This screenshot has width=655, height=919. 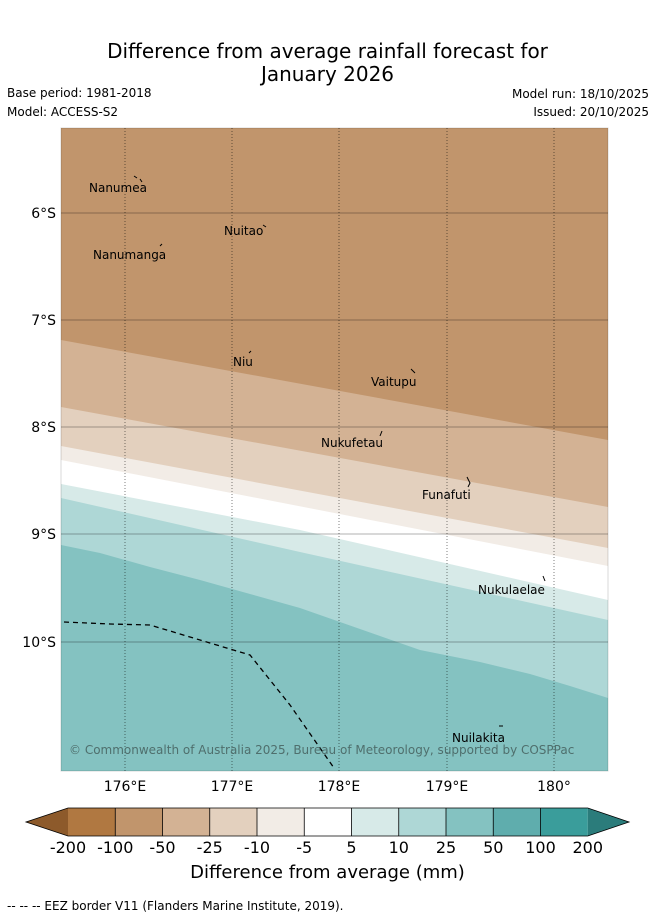 I want to click on colorbar-label: 10, so click(x=399, y=847).